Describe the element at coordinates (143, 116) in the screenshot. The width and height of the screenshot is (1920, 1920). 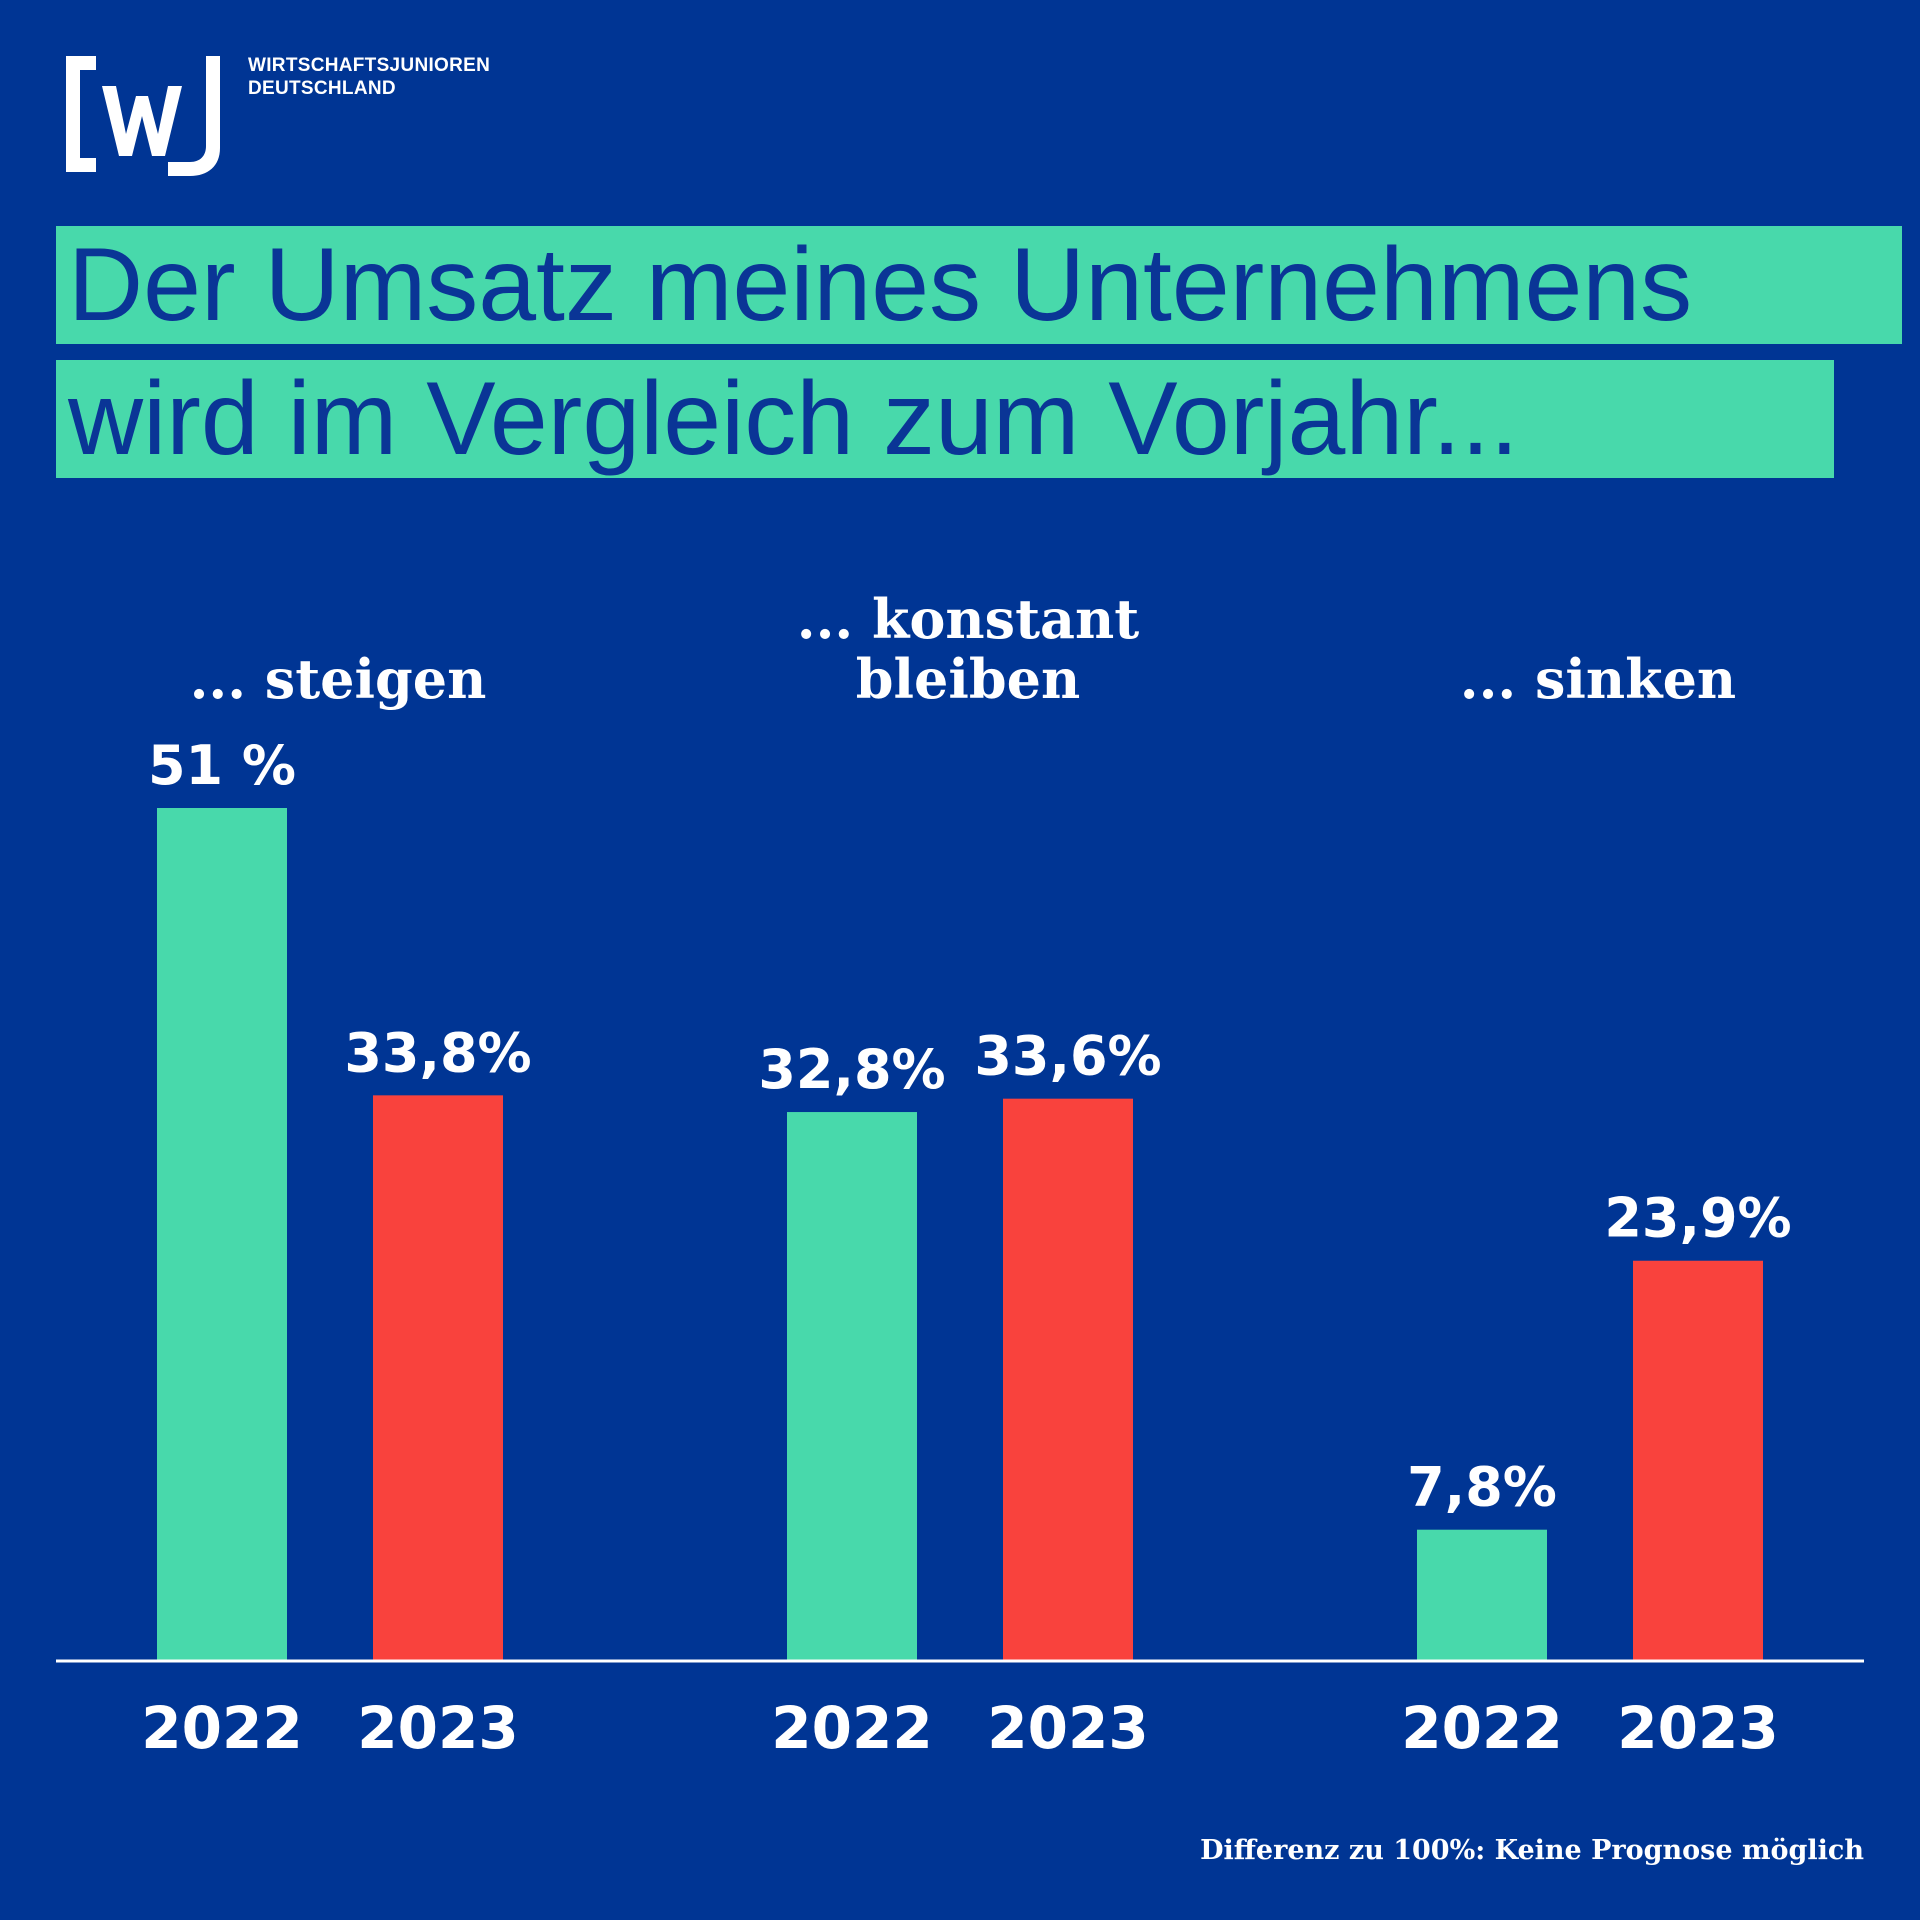
I see `wj-logo-icon` at that location.